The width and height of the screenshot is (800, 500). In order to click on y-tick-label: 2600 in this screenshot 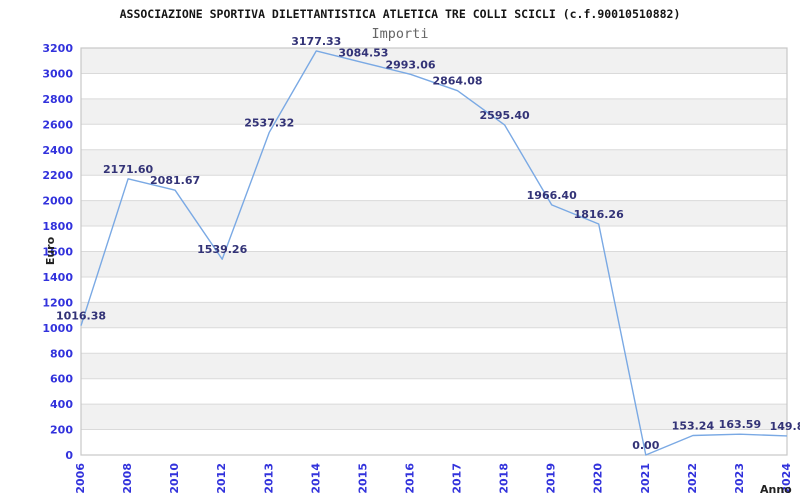, I will do `click(57, 124)`.